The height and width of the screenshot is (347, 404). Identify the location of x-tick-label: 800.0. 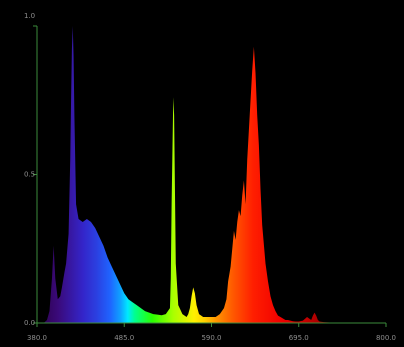
(386, 338).